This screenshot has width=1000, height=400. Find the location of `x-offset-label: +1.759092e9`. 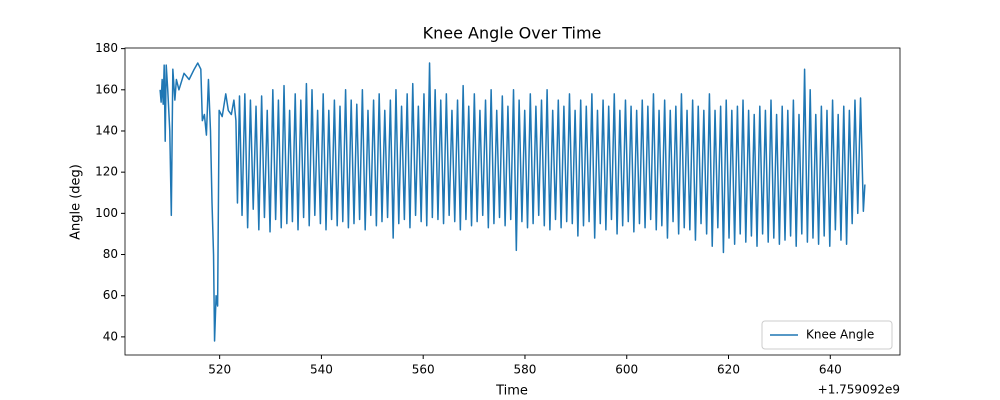

x-offset-label: +1.759092e9 is located at coordinates (859, 390).